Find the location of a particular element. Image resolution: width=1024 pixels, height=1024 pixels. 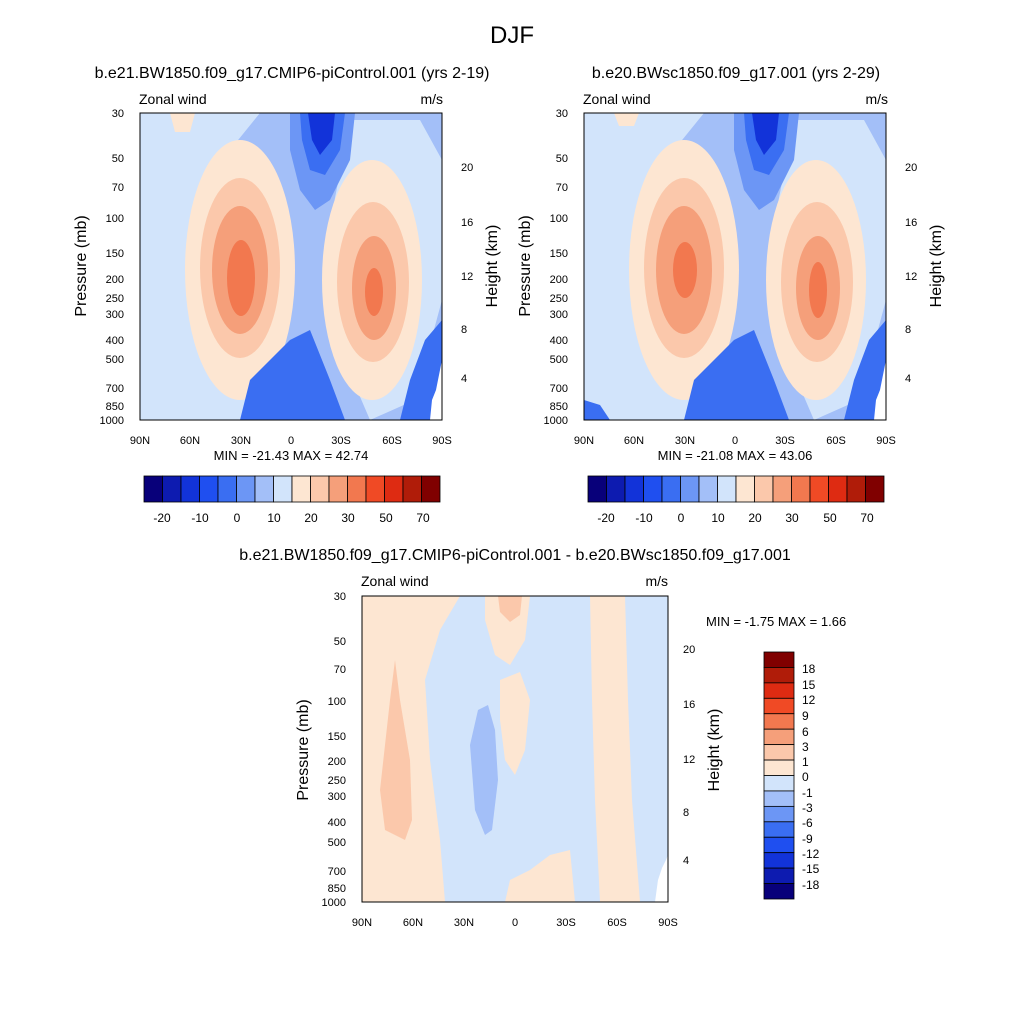

plot-frame is located at coordinates (515, 749).